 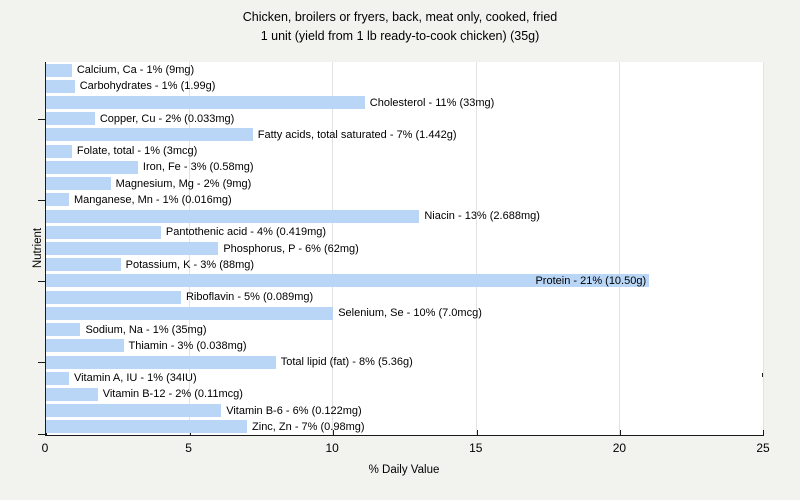 I want to click on bar-label-potassium-k: Potassium, K - 3% (88mg), so click(x=190, y=264).